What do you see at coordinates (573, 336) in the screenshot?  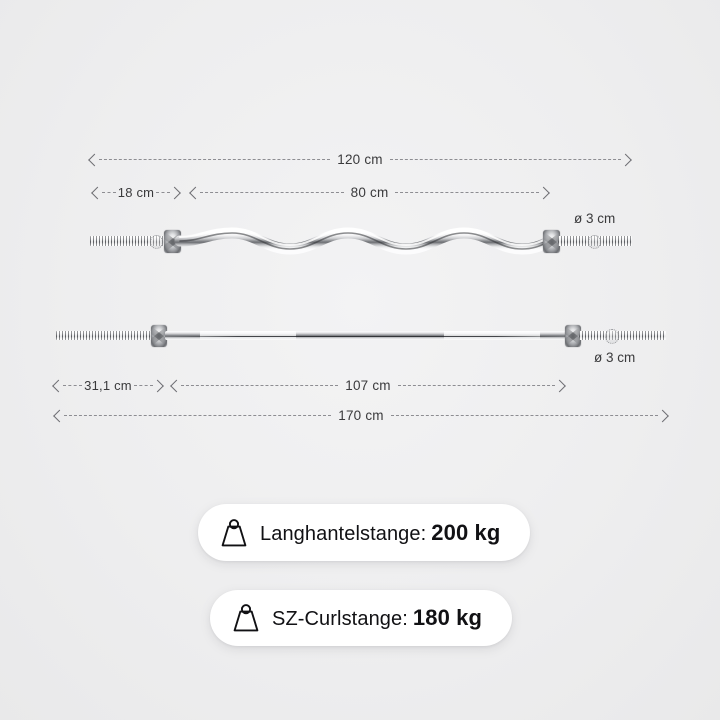 I see `straight-bar-right-collar` at bounding box center [573, 336].